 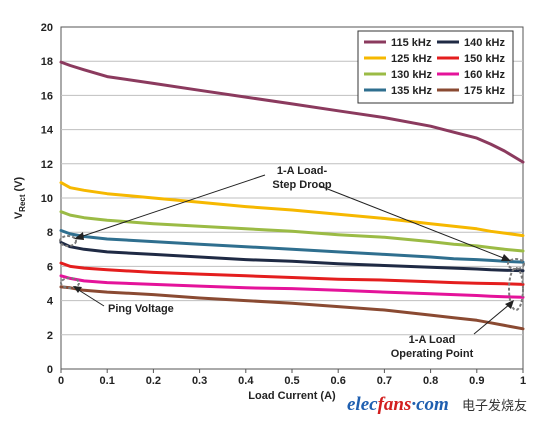 I want to click on droop-arrow-right, so click(x=413, y=222).